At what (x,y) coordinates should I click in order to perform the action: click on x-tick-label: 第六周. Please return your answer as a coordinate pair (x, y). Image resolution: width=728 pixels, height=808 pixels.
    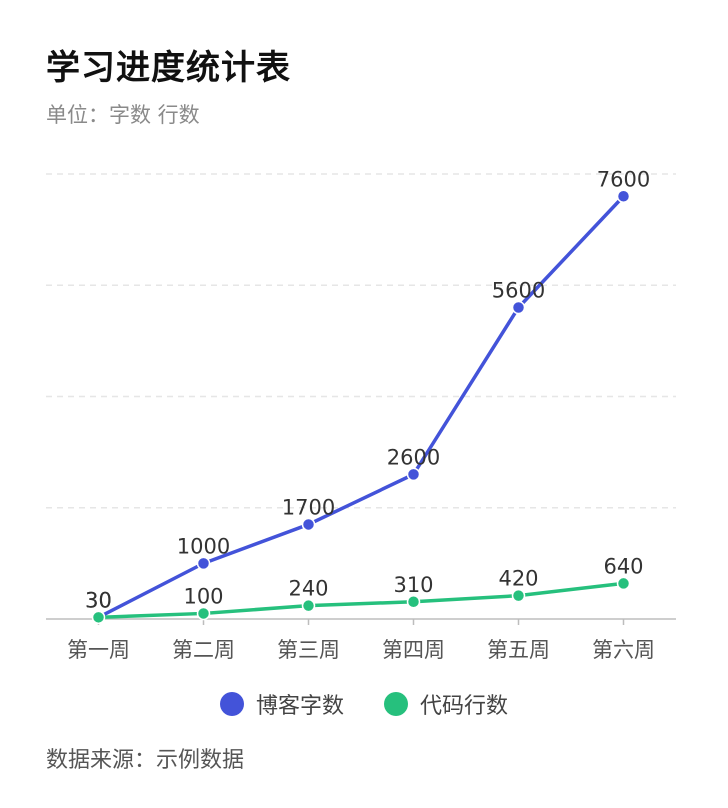
    Looking at the image, I should click on (623, 650).